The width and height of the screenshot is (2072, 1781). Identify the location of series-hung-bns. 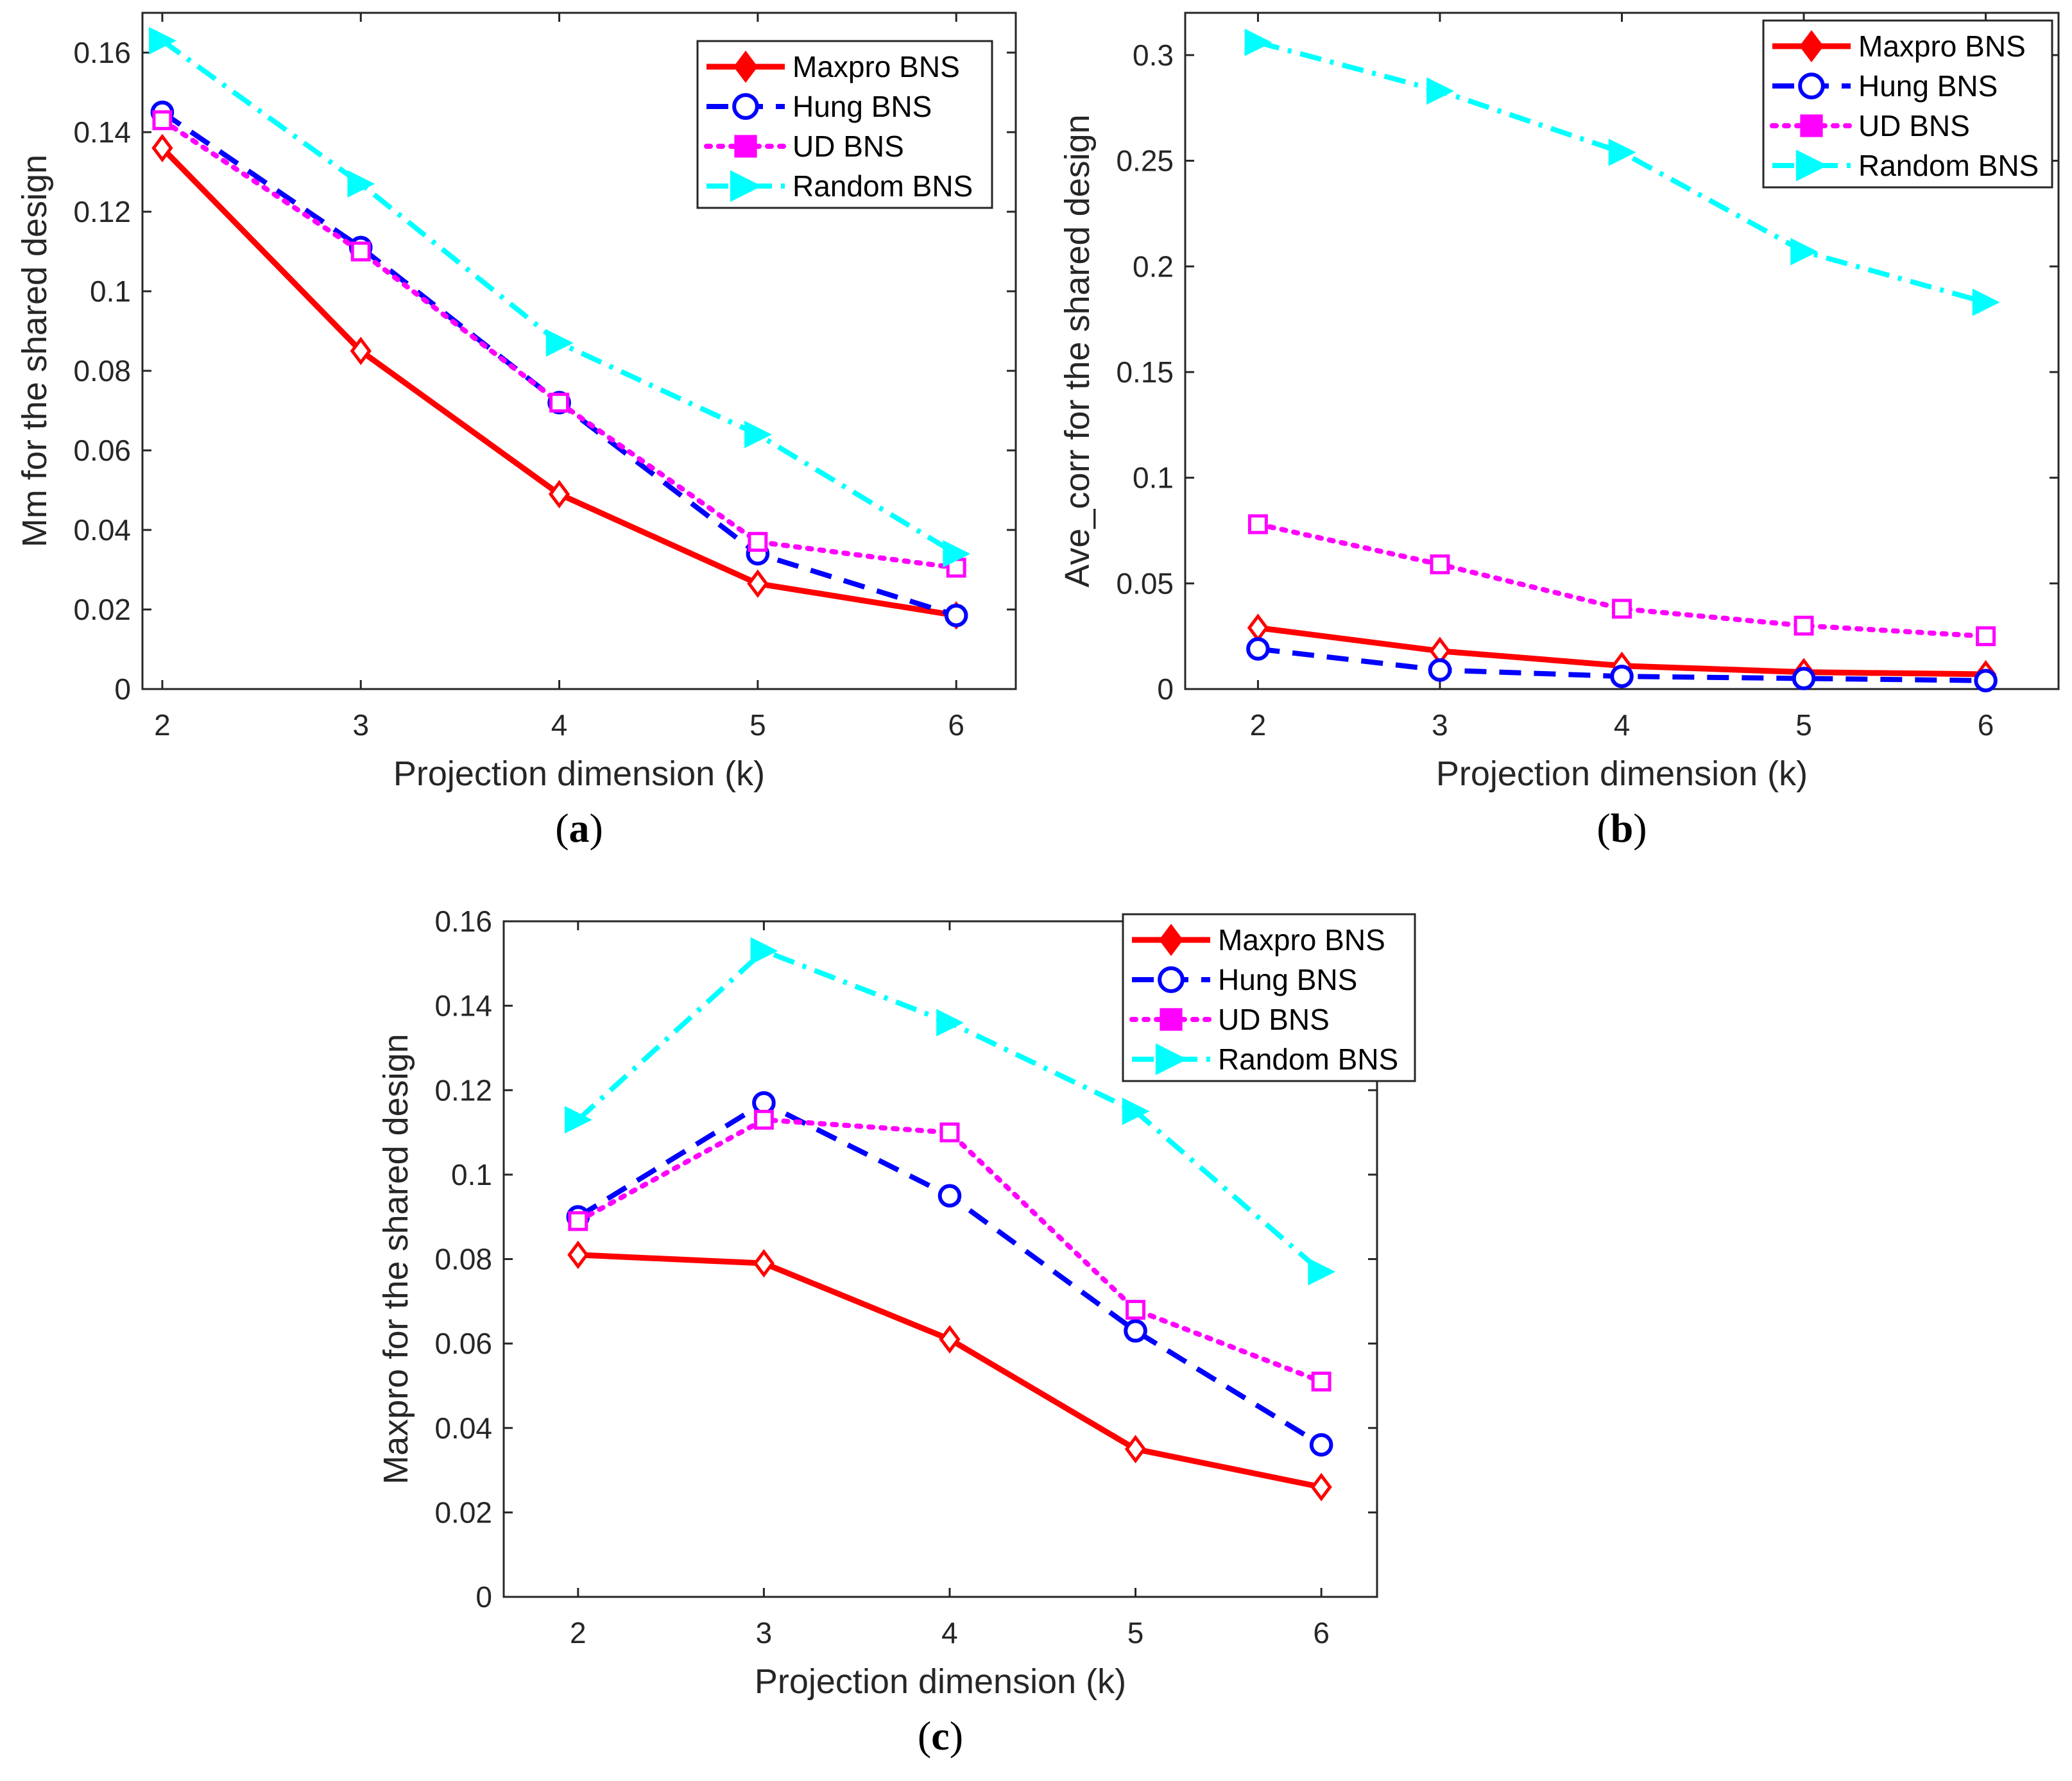
(1622, 665).